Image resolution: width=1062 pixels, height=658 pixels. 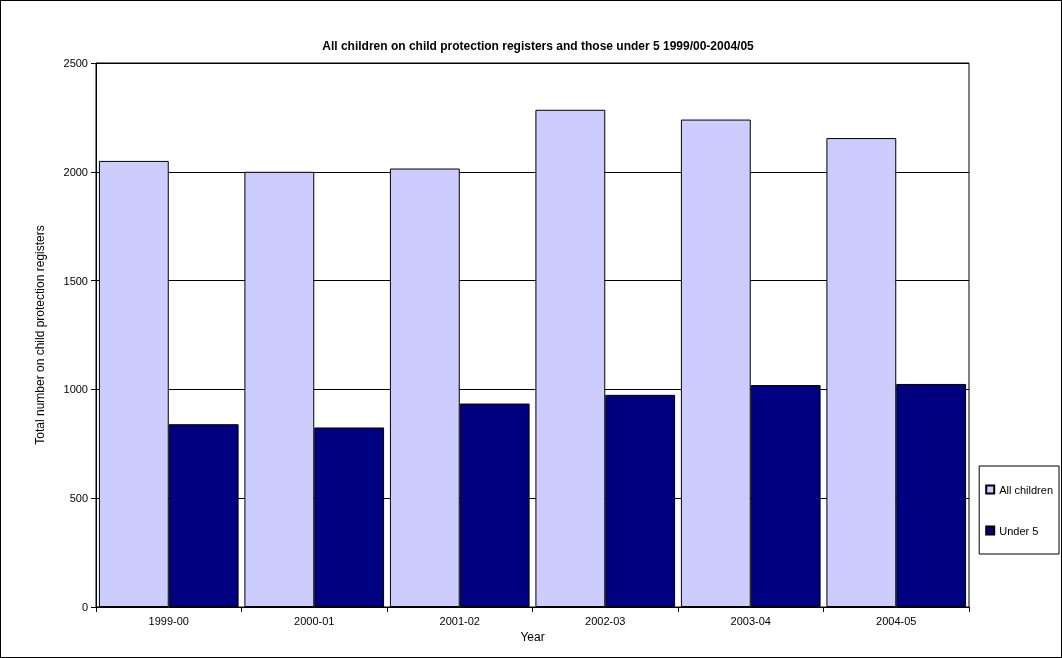 I want to click on x-tick-label: 2003-04, so click(x=750, y=620).